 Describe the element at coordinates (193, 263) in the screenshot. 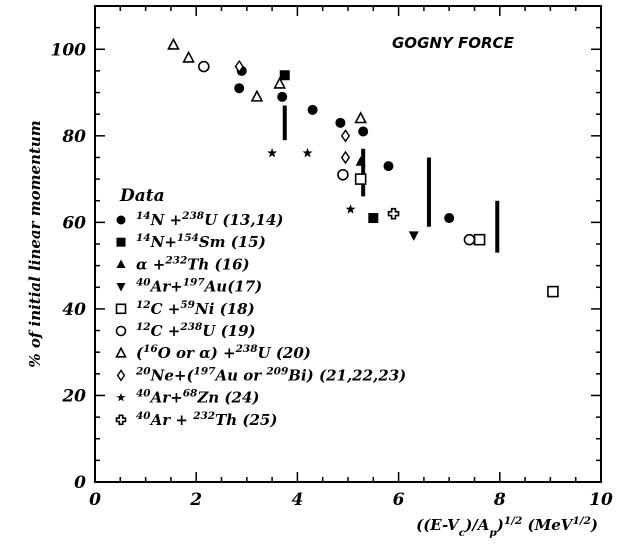

I see `legend-entry-label: α +232Th (16)` at that location.